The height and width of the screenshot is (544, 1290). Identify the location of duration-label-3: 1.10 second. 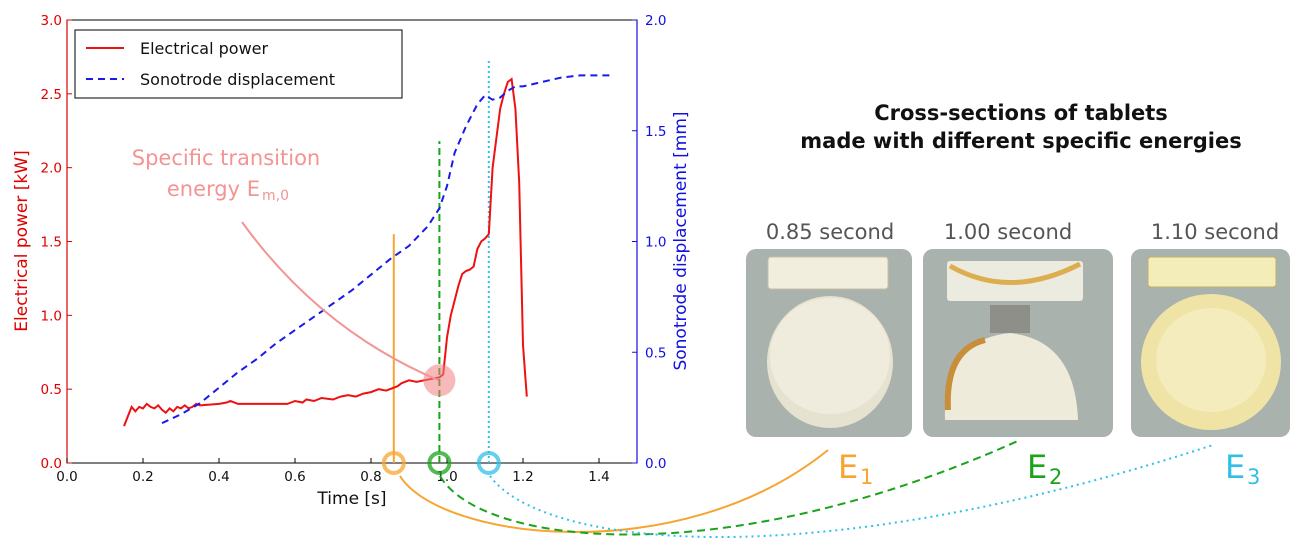
(1215, 232).